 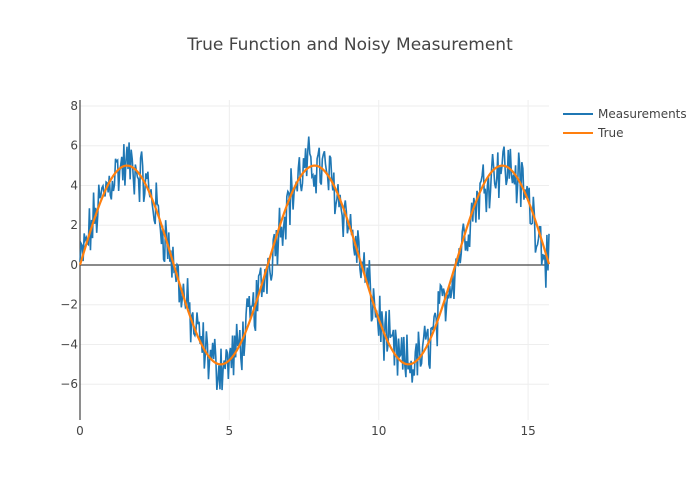 I want to click on chart-title: True Function and Noisy Measurement, so click(x=349, y=45).